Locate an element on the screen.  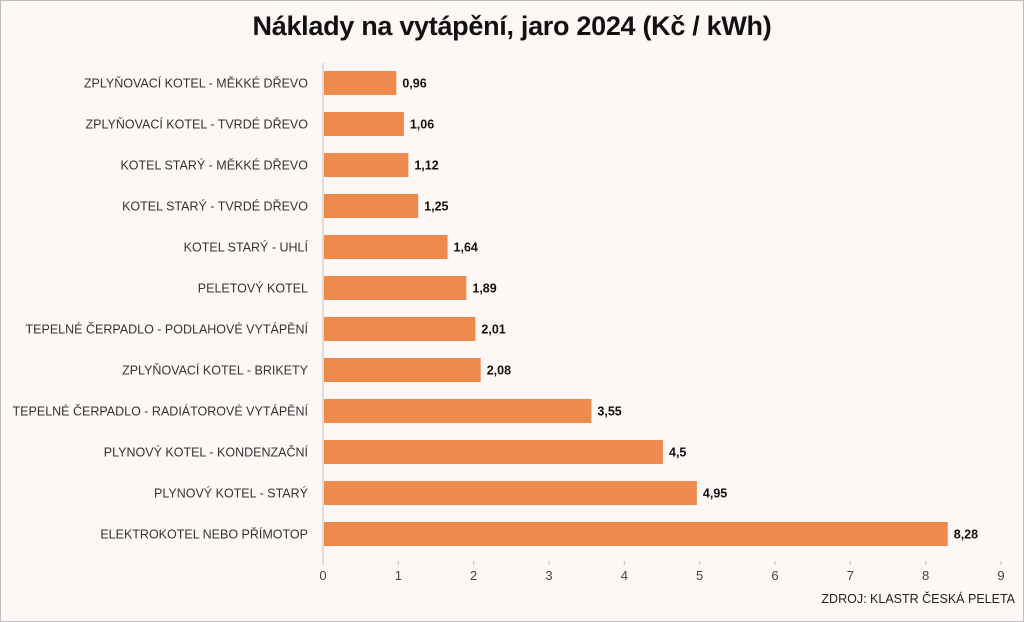
x-tick-label: 3 is located at coordinates (548, 575).